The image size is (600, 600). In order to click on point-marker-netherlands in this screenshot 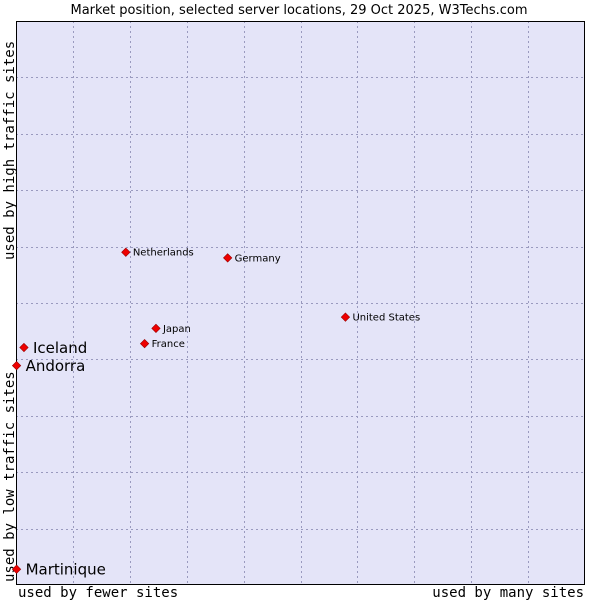, I will do `click(126, 252)`.